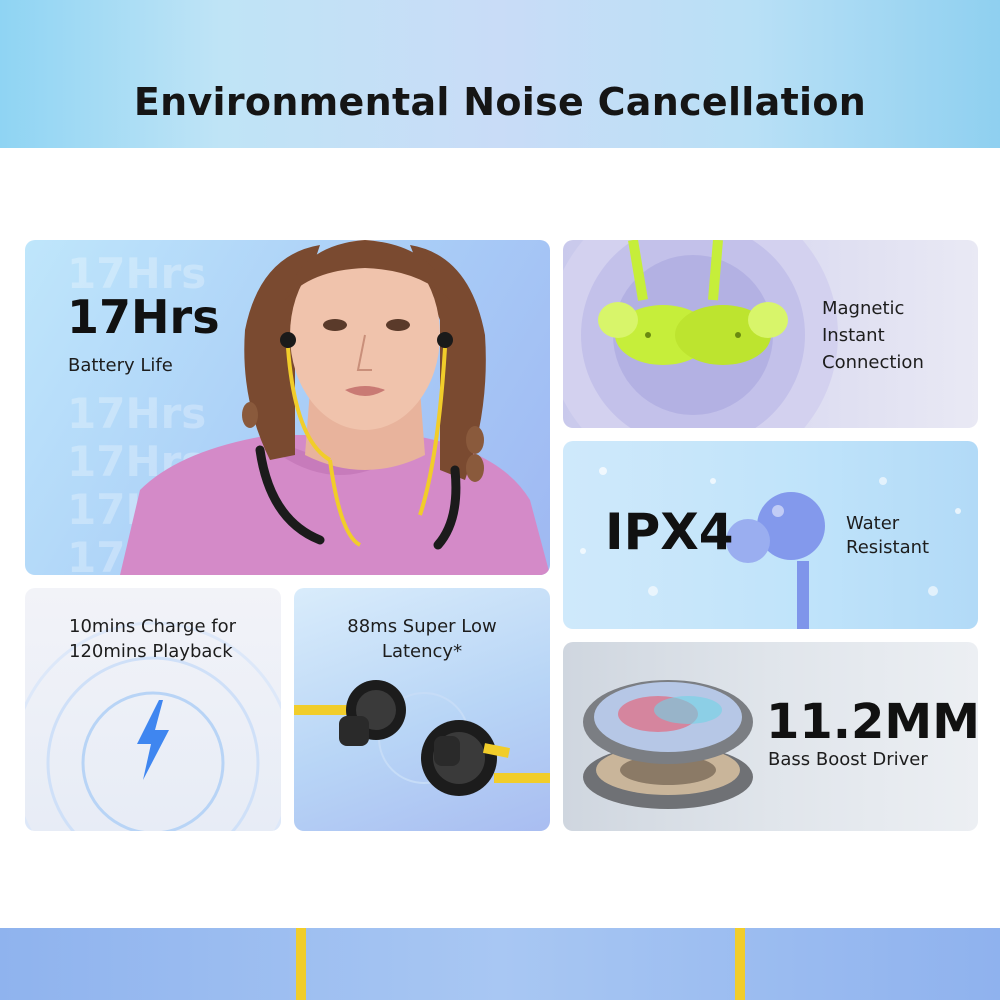 The image size is (1000, 1000). Describe the element at coordinates (153, 740) in the screenshot. I see `lightning-bolt-icon` at that location.